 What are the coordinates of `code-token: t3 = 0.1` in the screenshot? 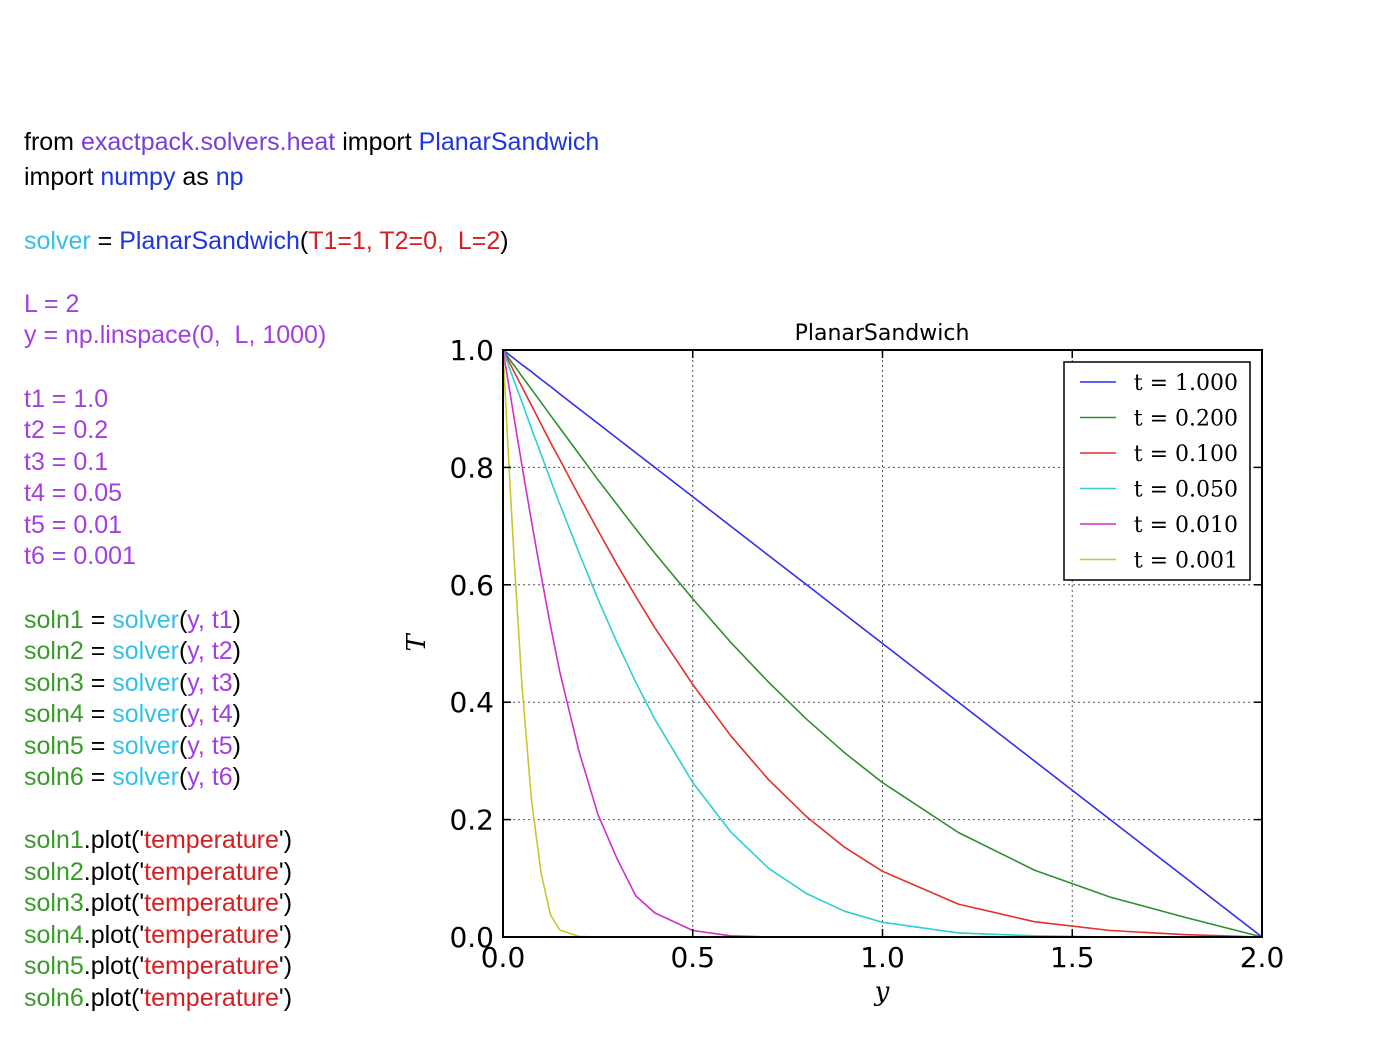 It's located at (66, 462).